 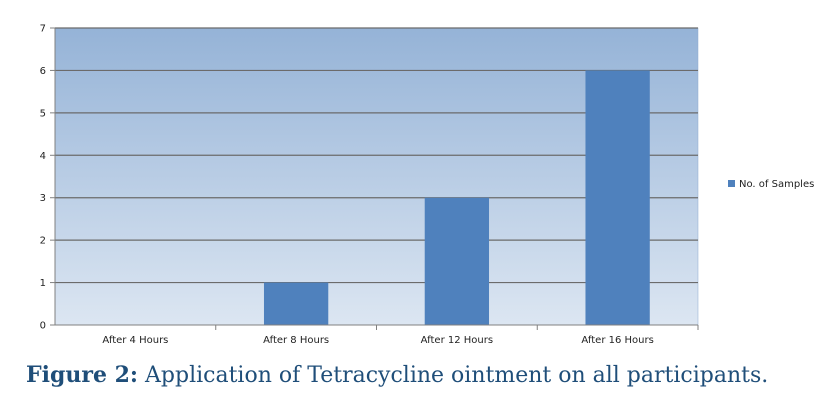 I want to click on figure-label: Figure 2:, so click(x=82, y=375).